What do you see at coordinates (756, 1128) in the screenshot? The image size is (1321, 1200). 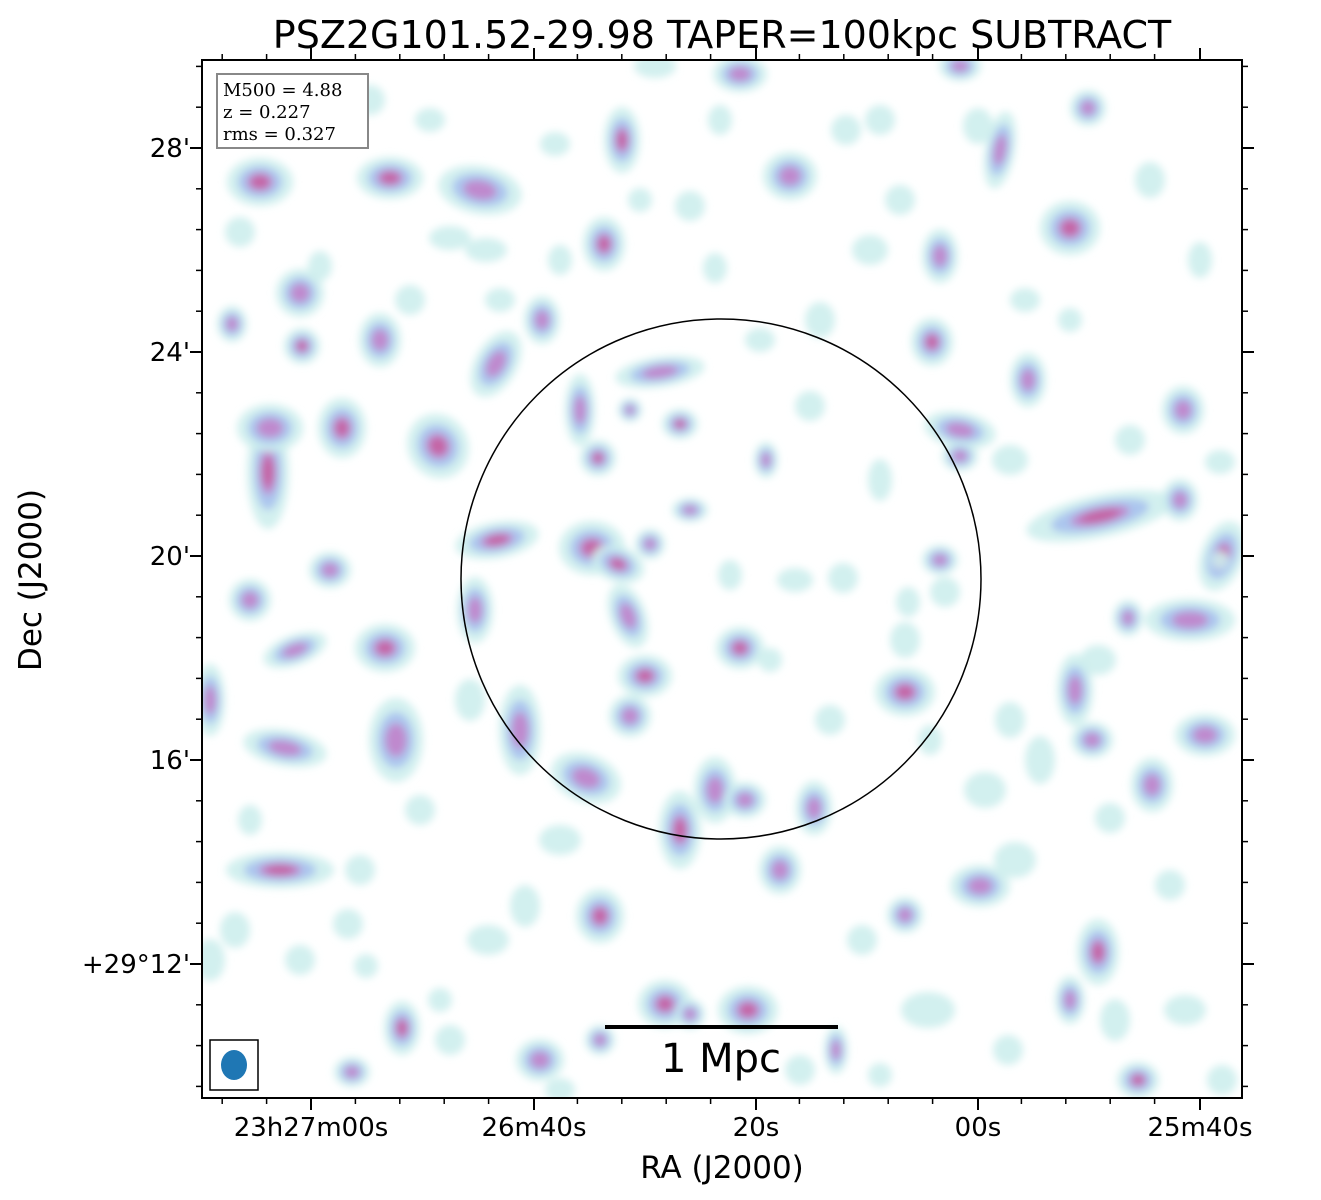 I see `x-tick-label: 20s` at bounding box center [756, 1128].